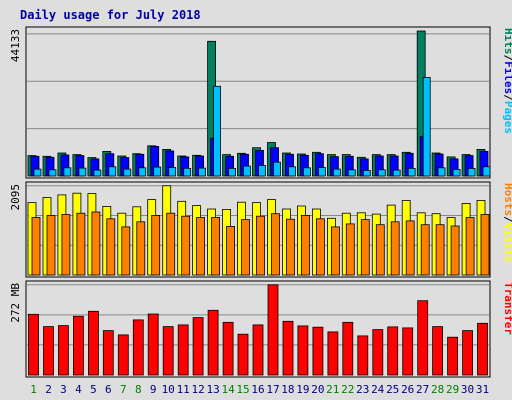 Image resolution: width=512 pixels, height=400 pixels. Describe the element at coordinates (228, 389) in the screenshot. I see `x-tick-label: 14` at that location.